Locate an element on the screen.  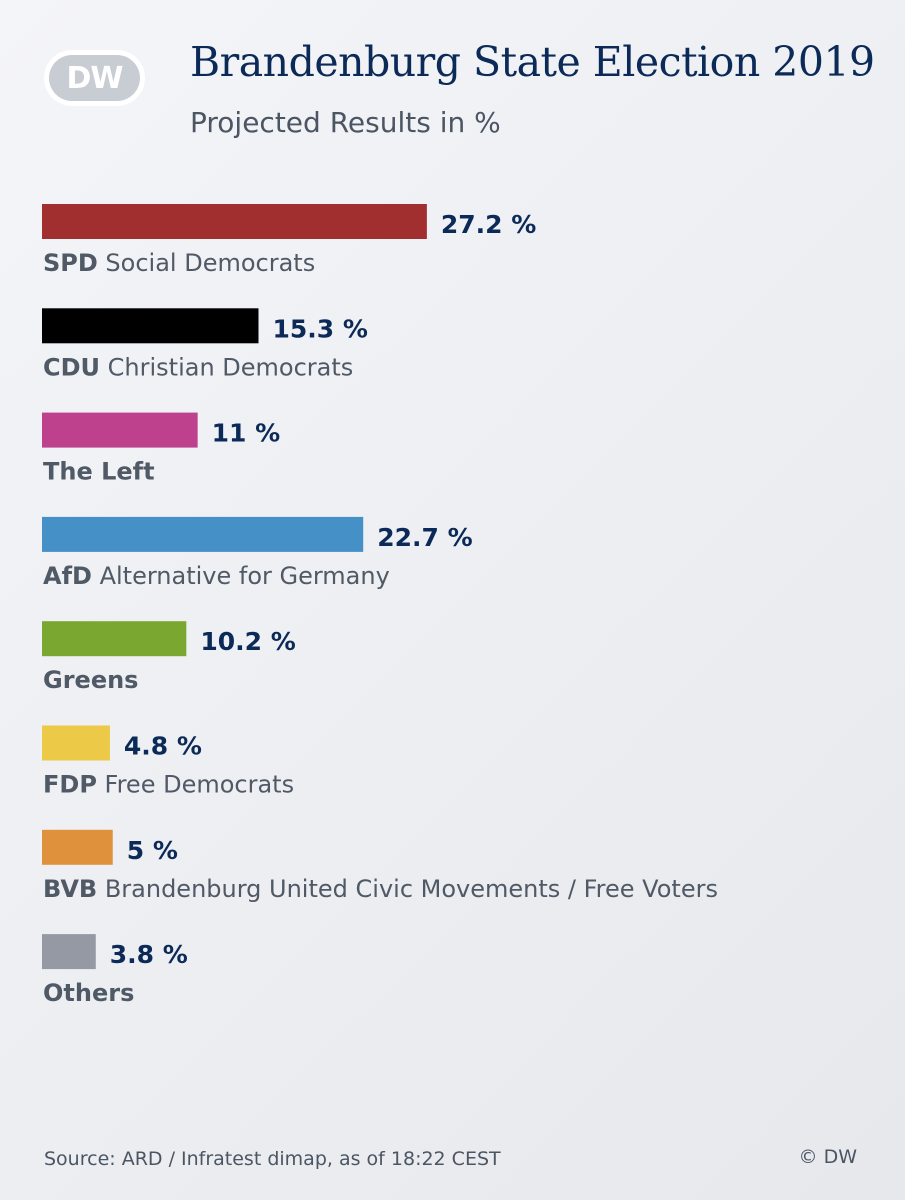
category-label-cdu: CDU Christian Democrats is located at coordinates (198, 367).